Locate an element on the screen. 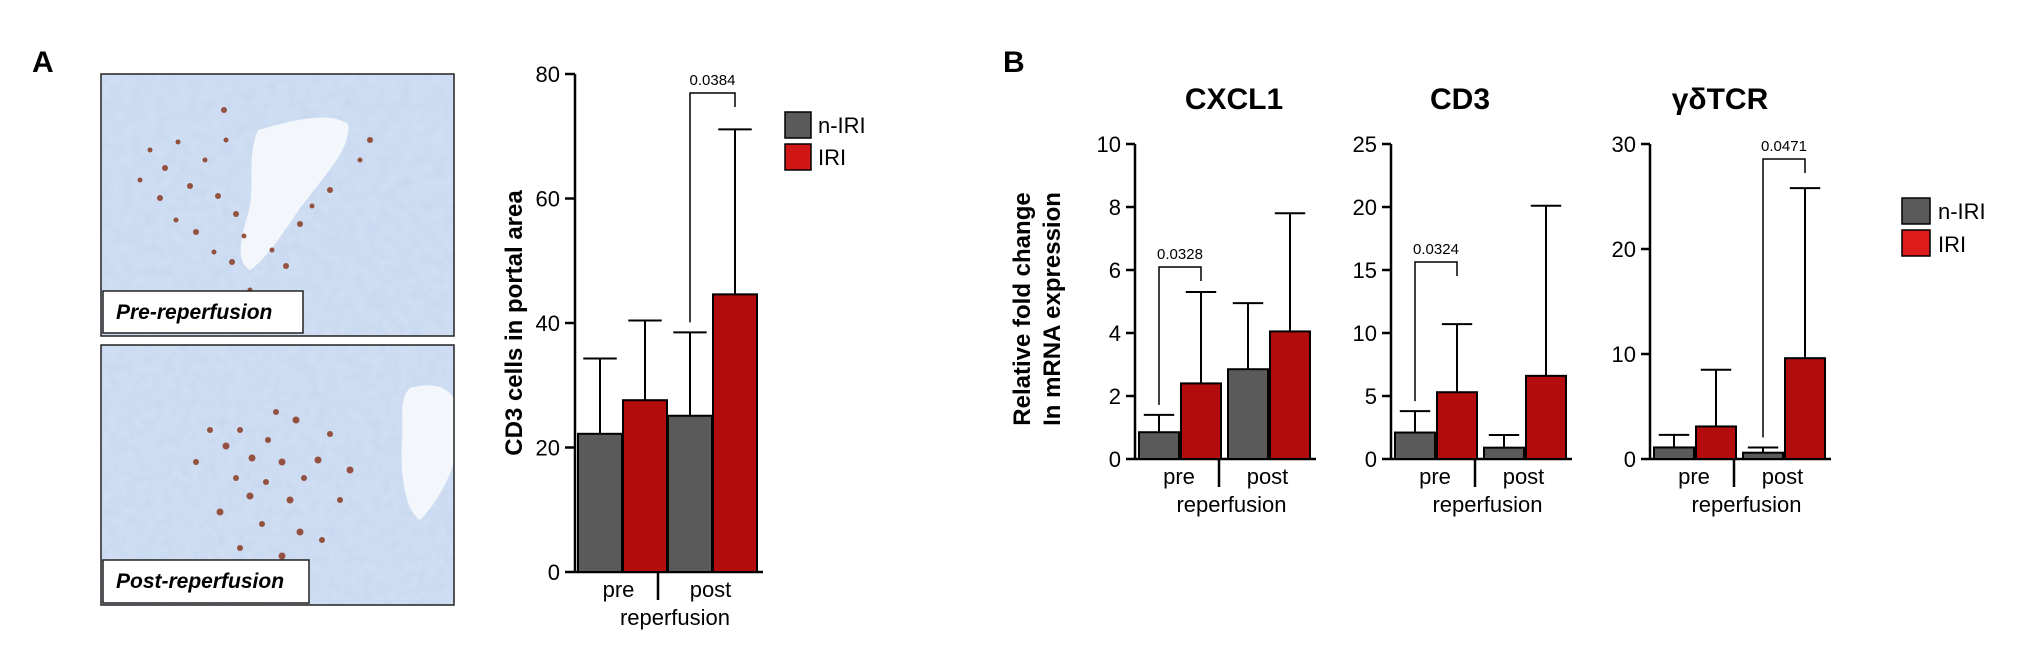 This screenshot has width=2020, height=671. y-tick-label: 40 is located at coordinates (548, 323).